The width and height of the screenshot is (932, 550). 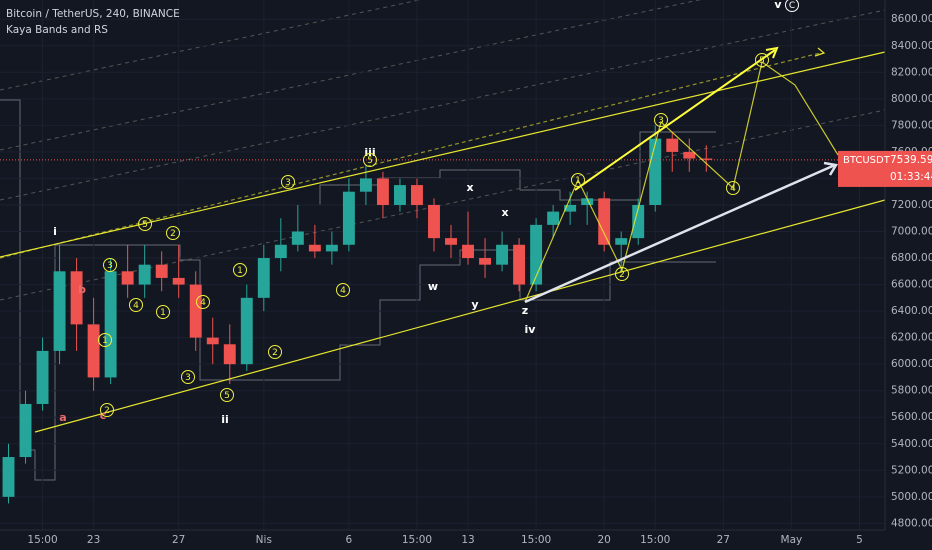 I want to click on wave-label: w, so click(x=433, y=286).